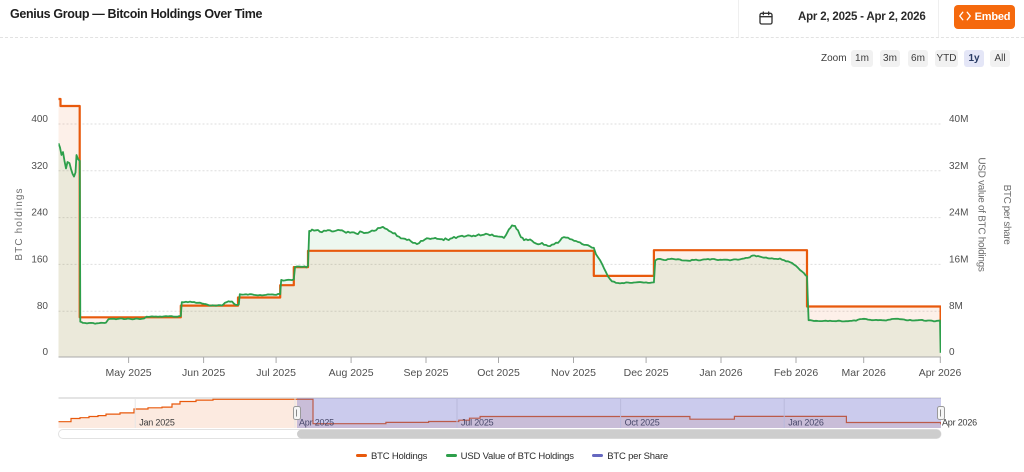 The height and width of the screenshot is (472, 1024). I want to click on svg-text: 24M, so click(958, 213).